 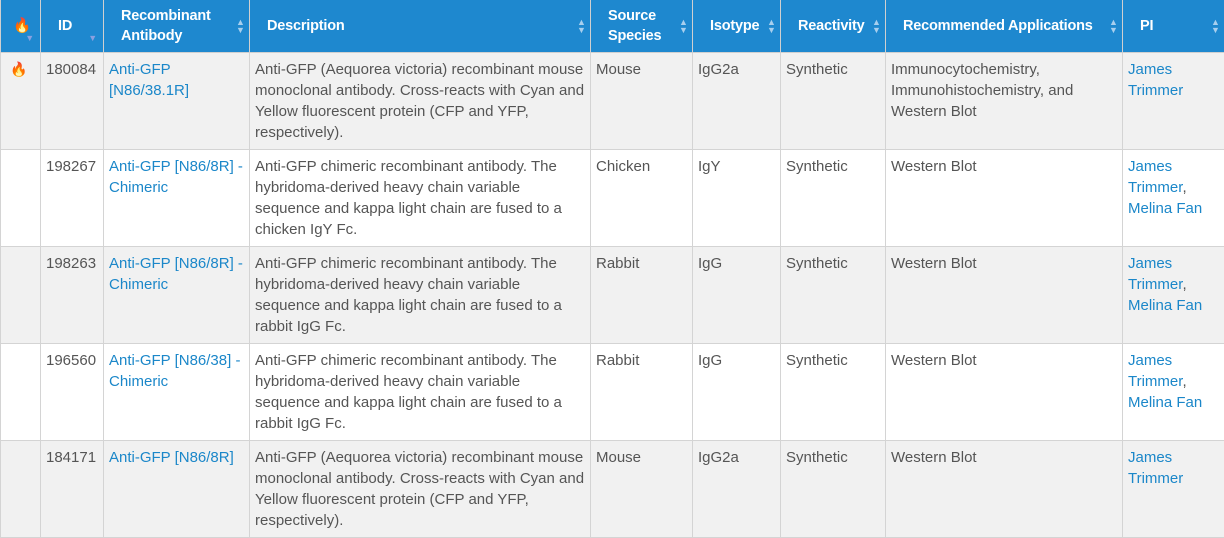 What do you see at coordinates (177, 392) in the screenshot?
I see `antibody-cell: Anti-GFP [N86/38] - Chimeric` at bounding box center [177, 392].